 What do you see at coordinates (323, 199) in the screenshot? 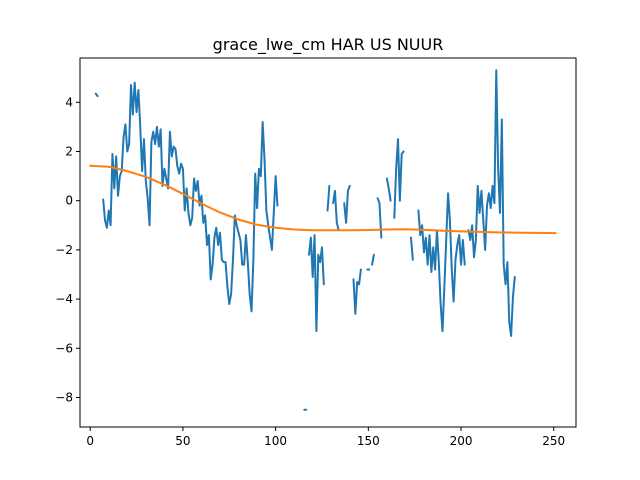
I see `series-2-trend-line` at bounding box center [323, 199].